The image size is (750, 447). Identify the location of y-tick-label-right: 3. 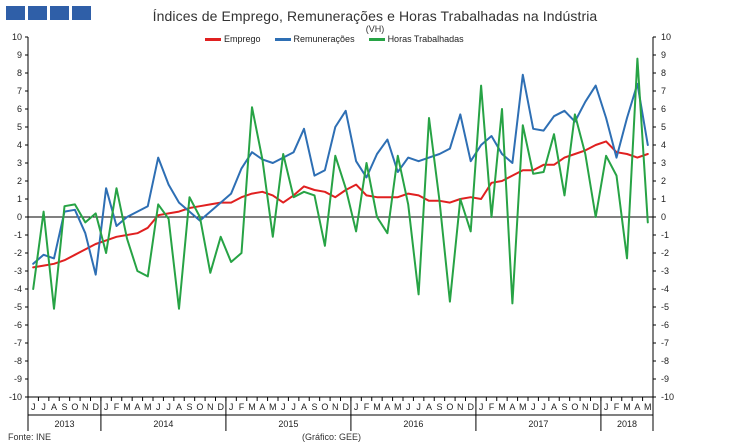
(663, 163).